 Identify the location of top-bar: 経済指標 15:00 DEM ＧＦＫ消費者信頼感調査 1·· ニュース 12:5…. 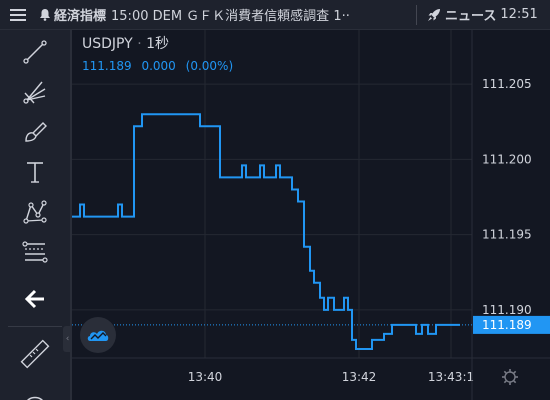
(275, 15).